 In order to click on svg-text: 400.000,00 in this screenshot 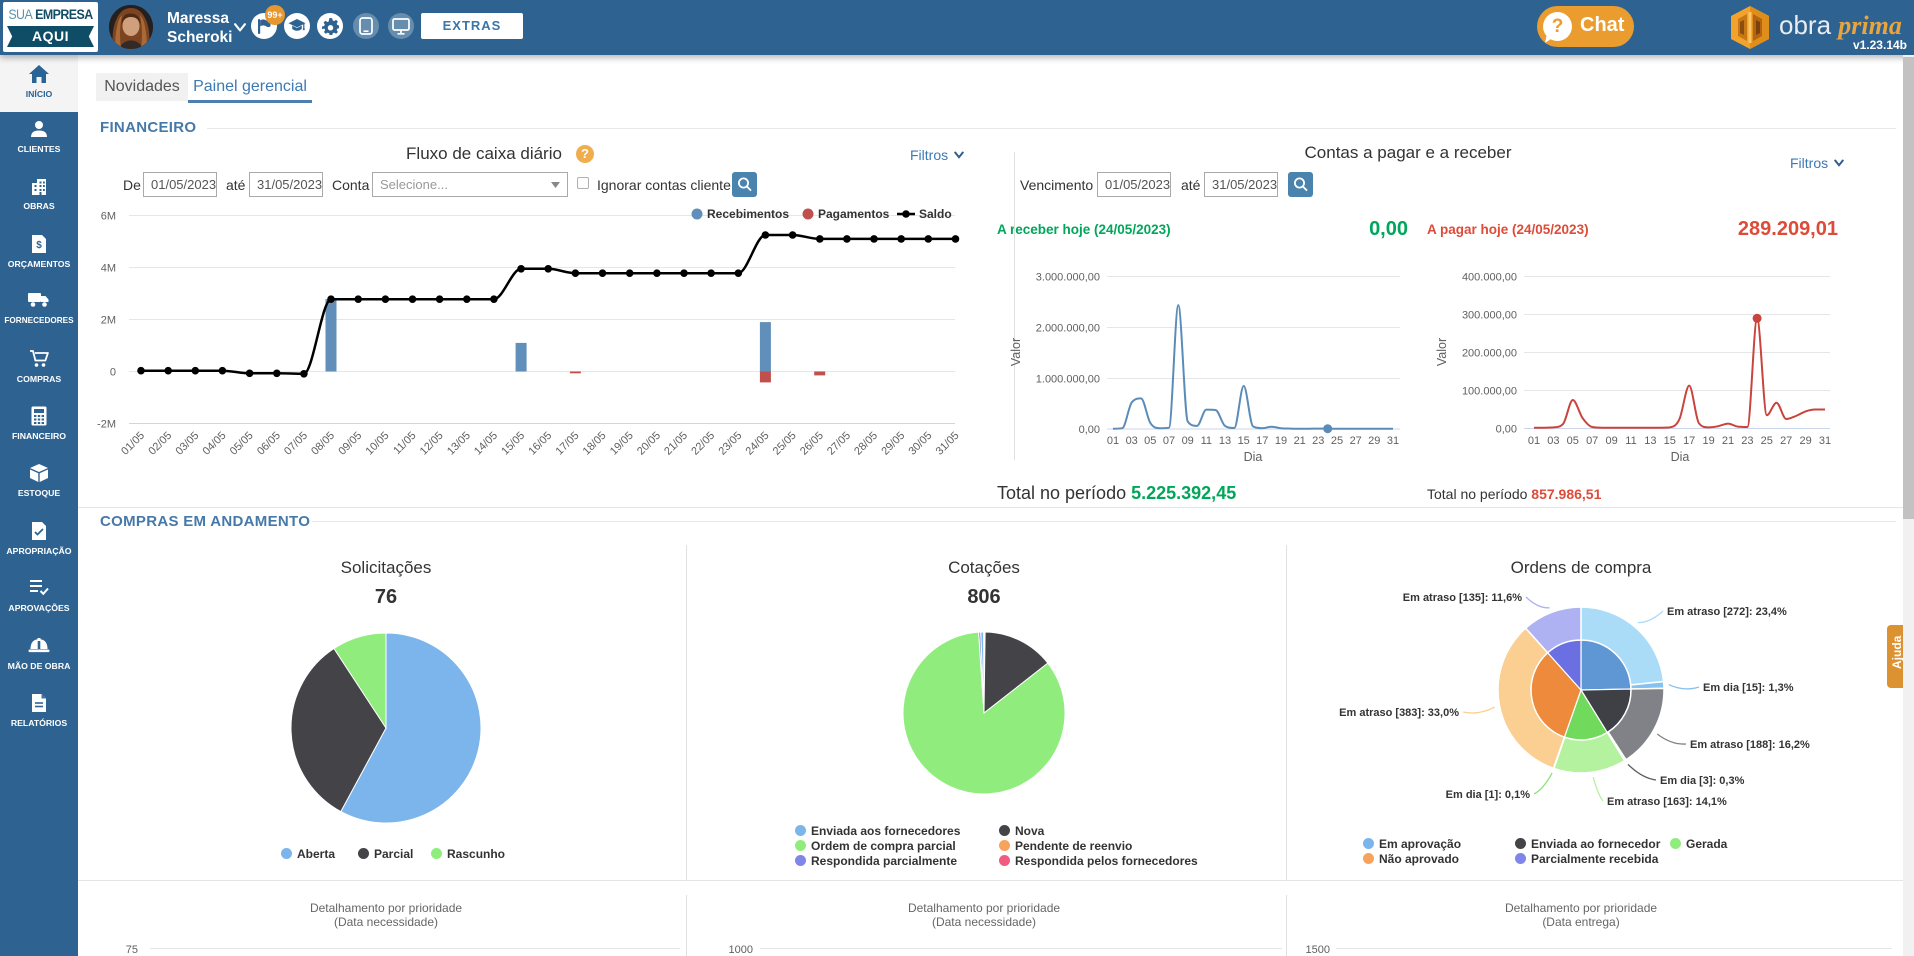, I will do `click(1489, 278)`.